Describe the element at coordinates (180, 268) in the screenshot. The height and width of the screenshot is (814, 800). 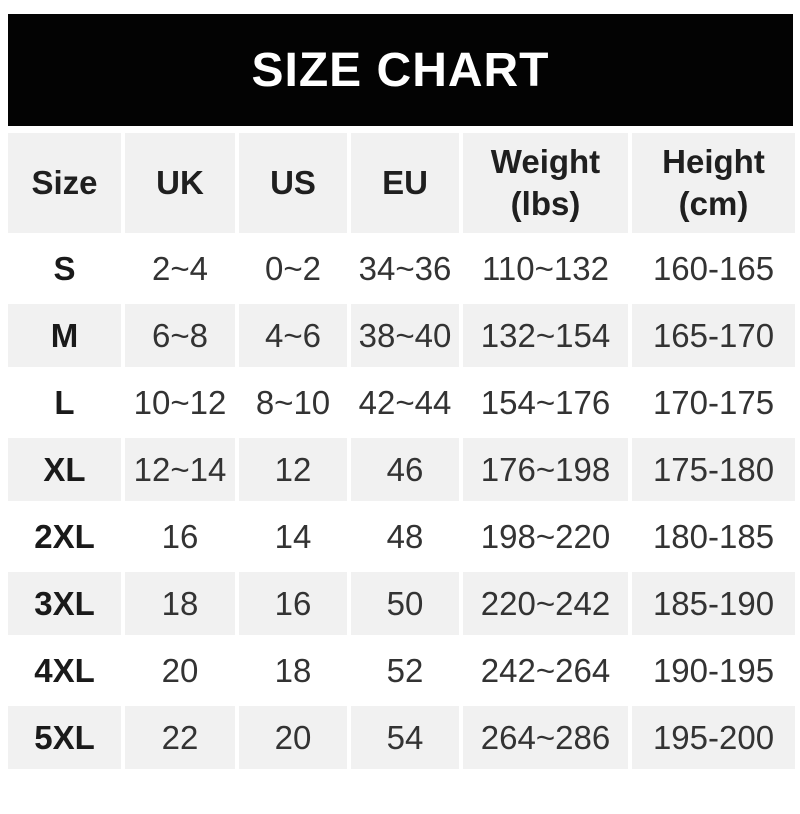
I see `cell-uk: 2~4` at that location.